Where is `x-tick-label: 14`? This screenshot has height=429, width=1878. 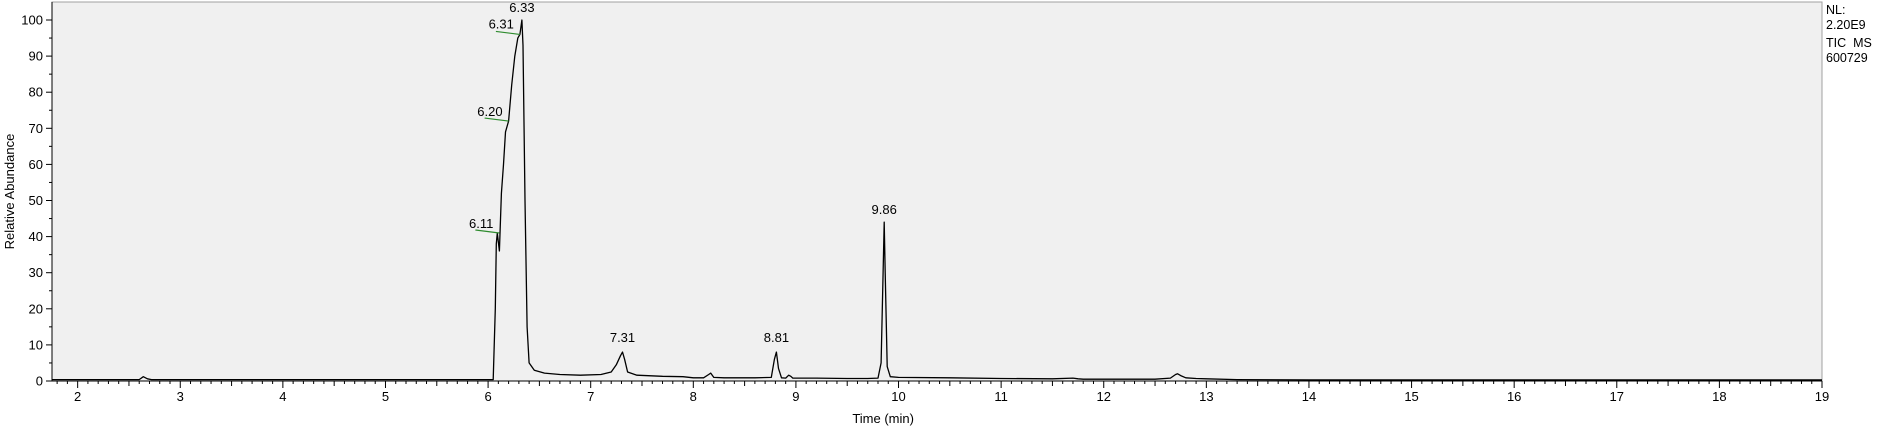 x-tick-label: 14 is located at coordinates (1309, 396).